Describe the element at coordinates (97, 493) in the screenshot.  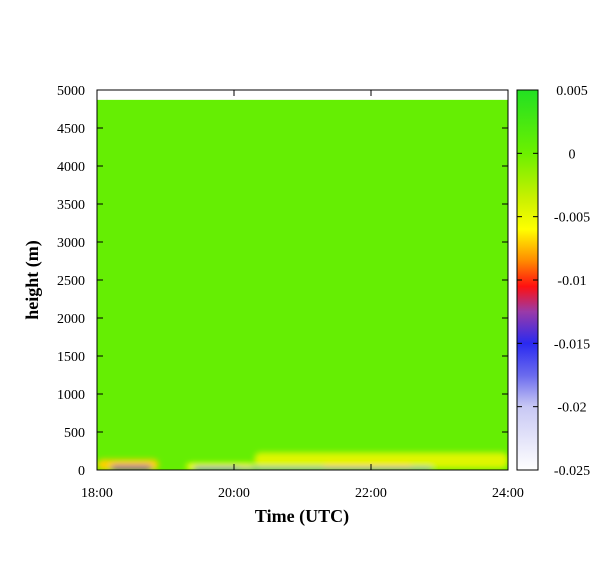
I see `x-tick-label: 18:00` at that location.